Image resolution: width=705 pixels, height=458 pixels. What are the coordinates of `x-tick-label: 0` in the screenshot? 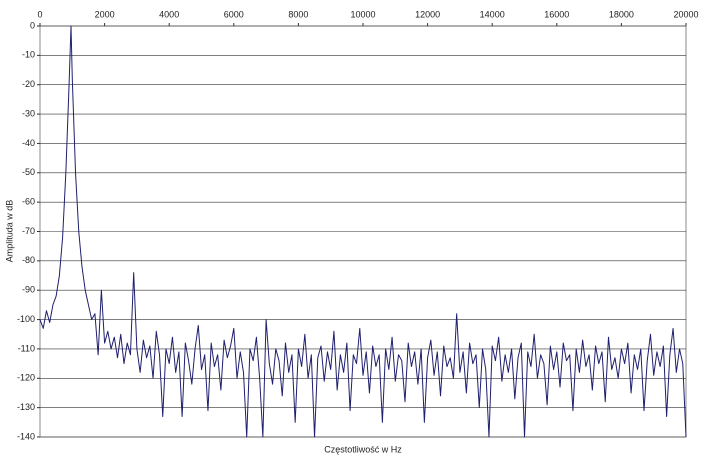 It's located at (39, 14).